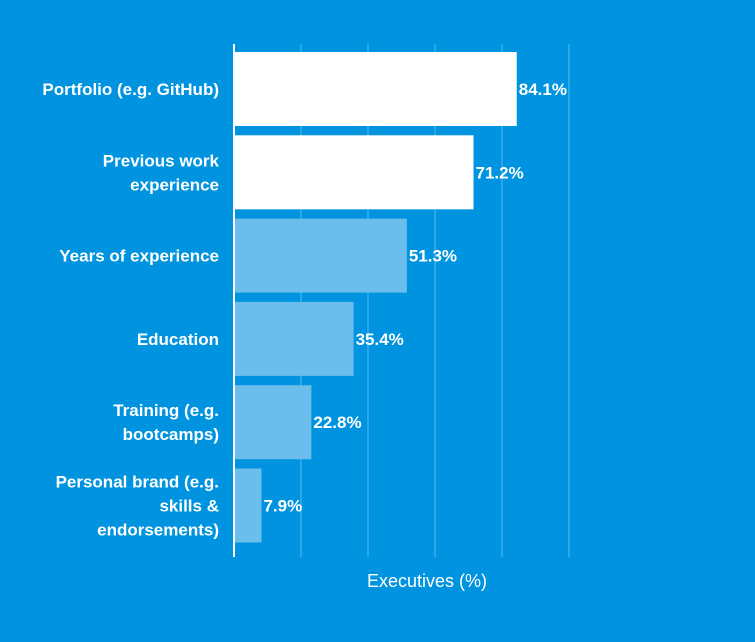  I want to click on category-label-line: Training (e.g., so click(166, 410).